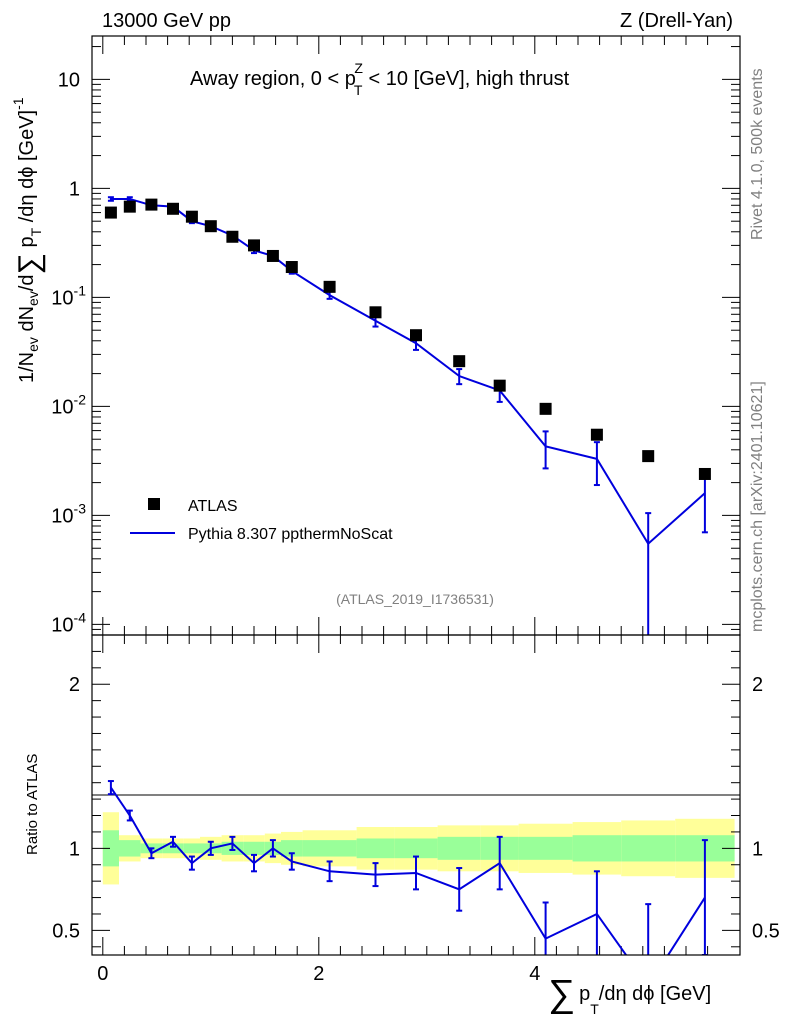 The height and width of the screenshot is (1024, 786). What do you see at coordinates (415, 599) in the screenshot?
I see `analysis-id: (ATLAS_2019_I1736531)` at bounding box center [415, 599].